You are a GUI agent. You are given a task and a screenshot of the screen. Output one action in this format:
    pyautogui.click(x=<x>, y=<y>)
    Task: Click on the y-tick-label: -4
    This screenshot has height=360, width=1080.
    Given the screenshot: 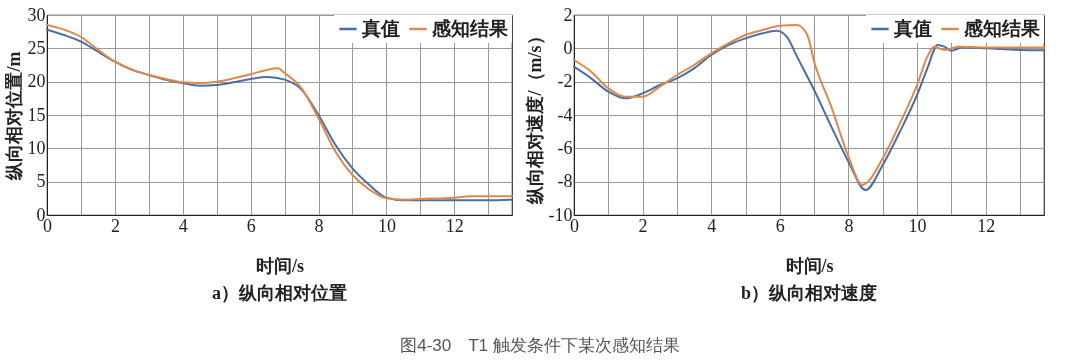 What is the action you would take?
    pyautogui.click(x=565, y=114)
    